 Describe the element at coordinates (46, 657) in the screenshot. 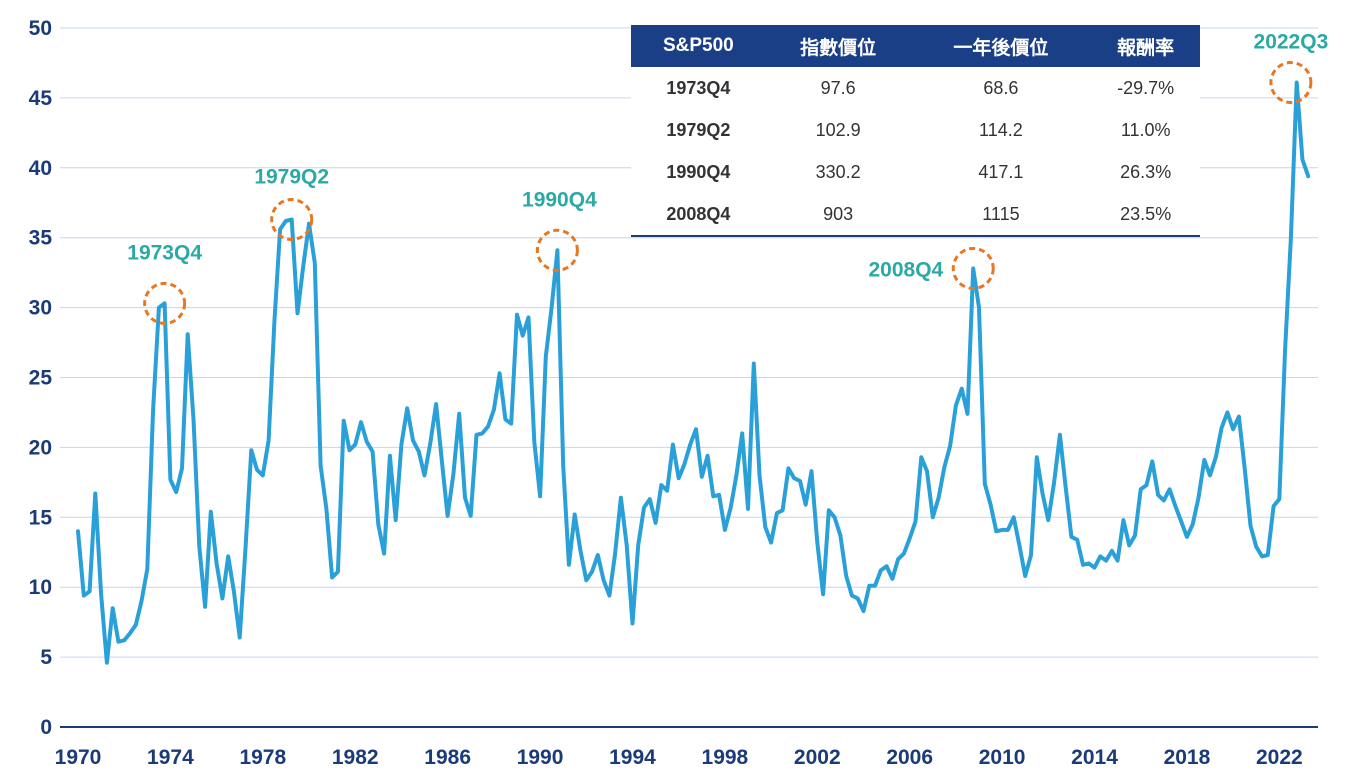

I see `y-tick-label: 5` at that location.